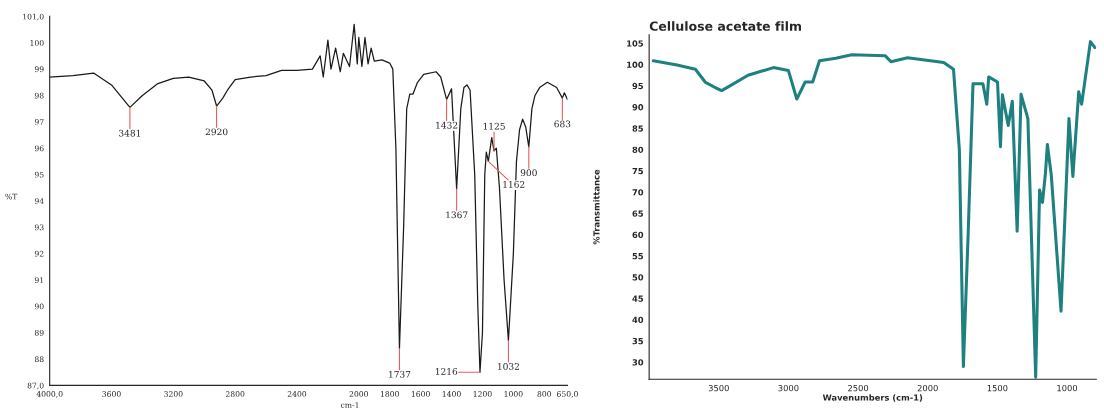 Image resolution: width=1104 pixels, height=410 pixels. I want to click on y-tick-label: 50, so click(638, 277).